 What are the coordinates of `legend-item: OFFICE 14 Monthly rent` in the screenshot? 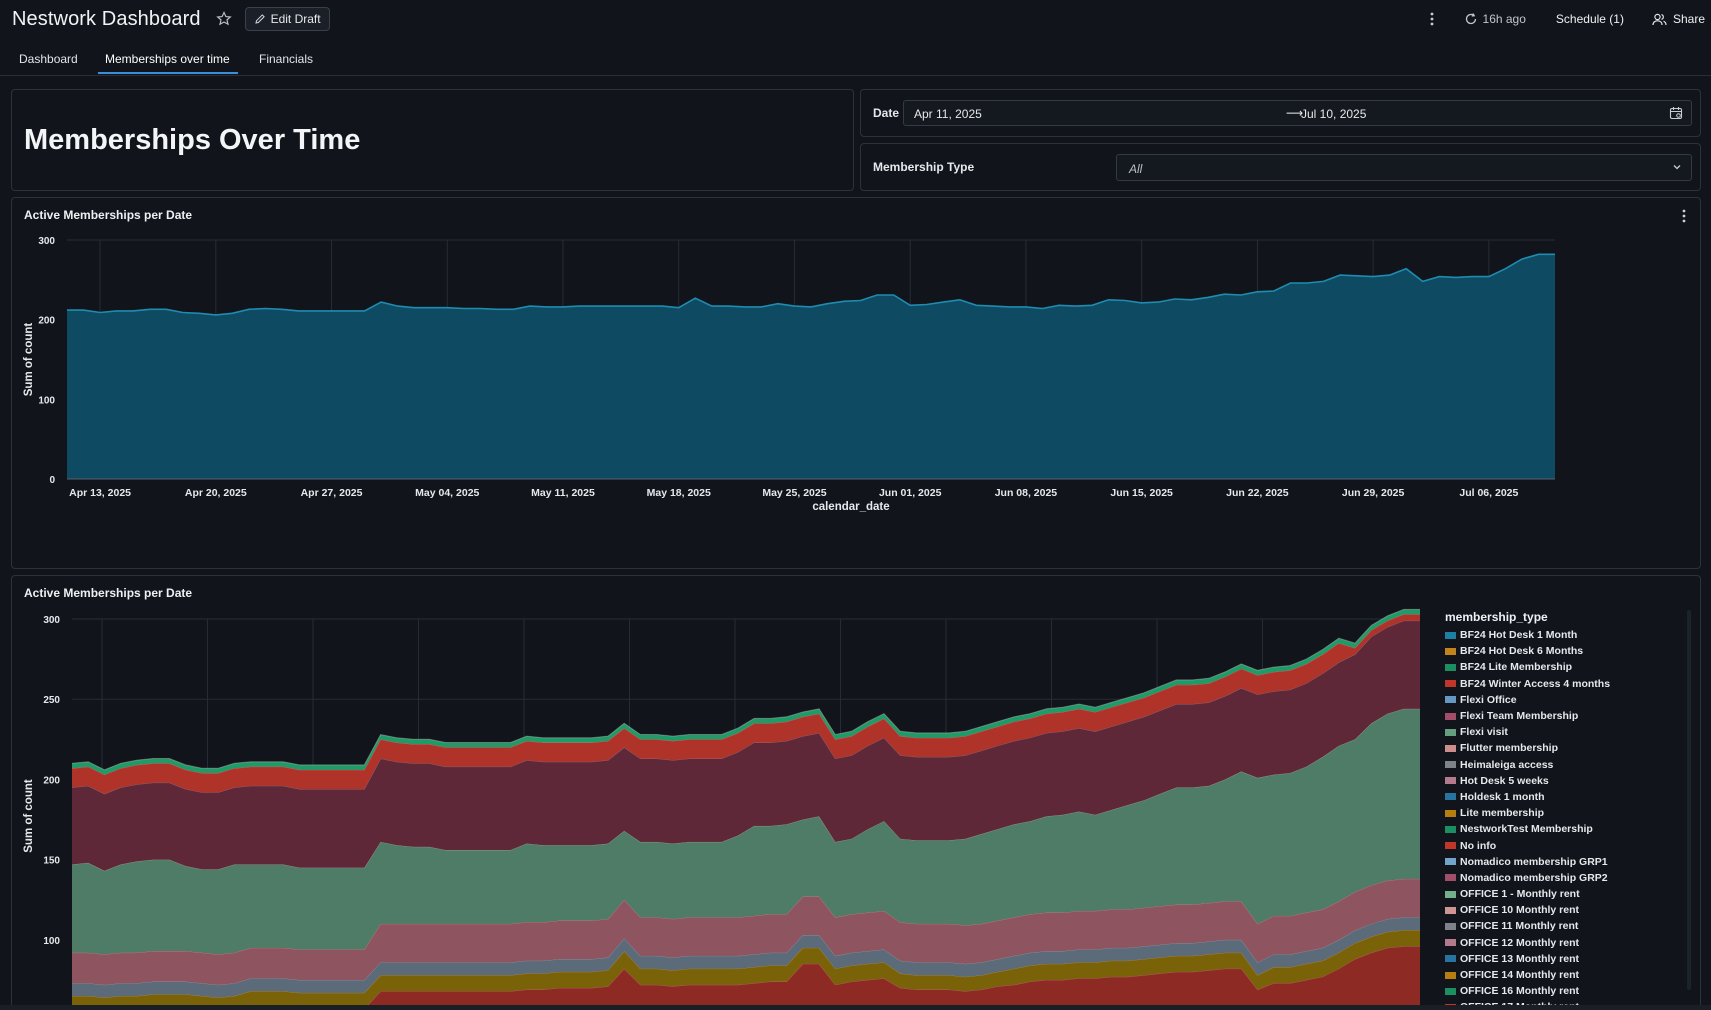 It's located at (1570, 975).